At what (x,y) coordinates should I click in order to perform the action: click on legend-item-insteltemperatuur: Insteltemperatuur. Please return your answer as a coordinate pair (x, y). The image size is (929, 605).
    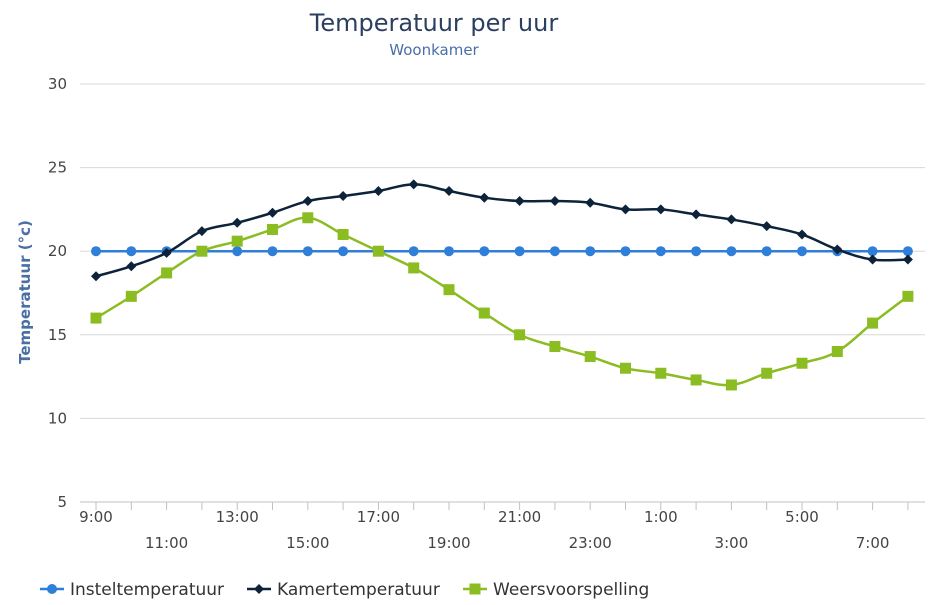
    Looking at the image, I should click on (132, 590).